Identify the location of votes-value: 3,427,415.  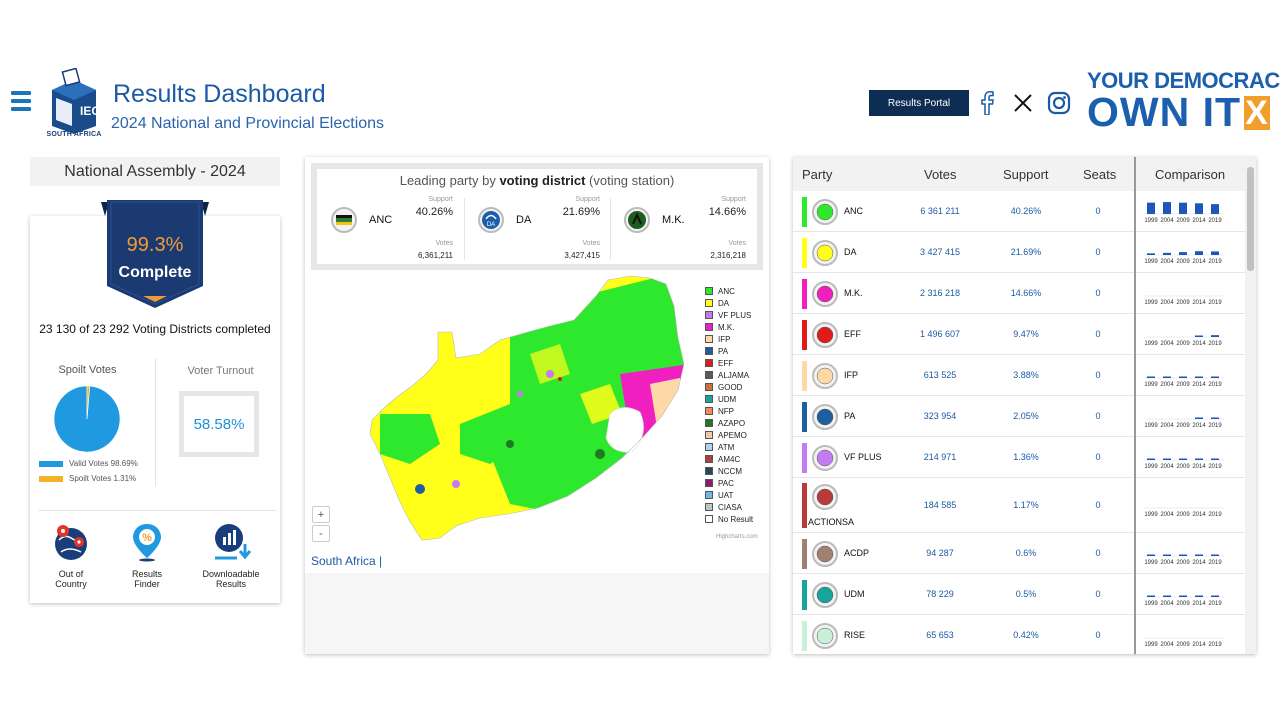
(582, 255).